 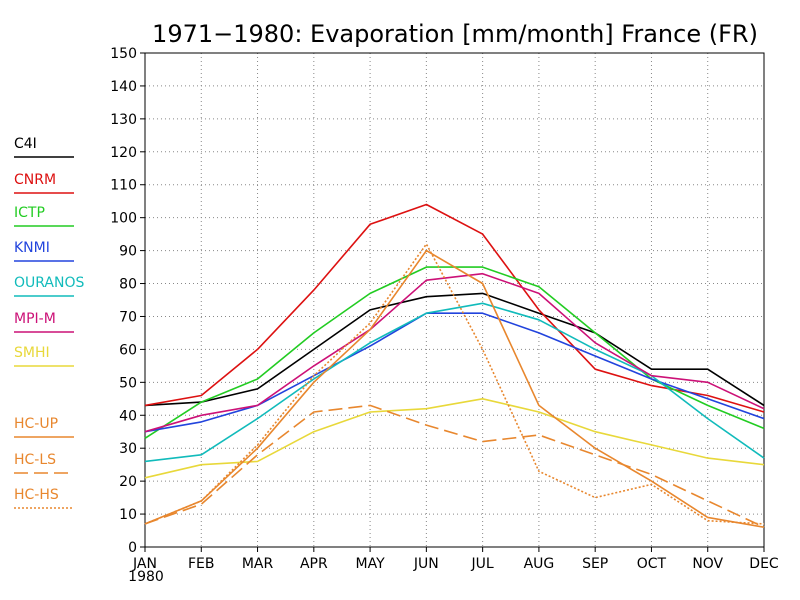 I want to click on legend-item-hc-ls: HC-LS, so click(x=44, y=463).